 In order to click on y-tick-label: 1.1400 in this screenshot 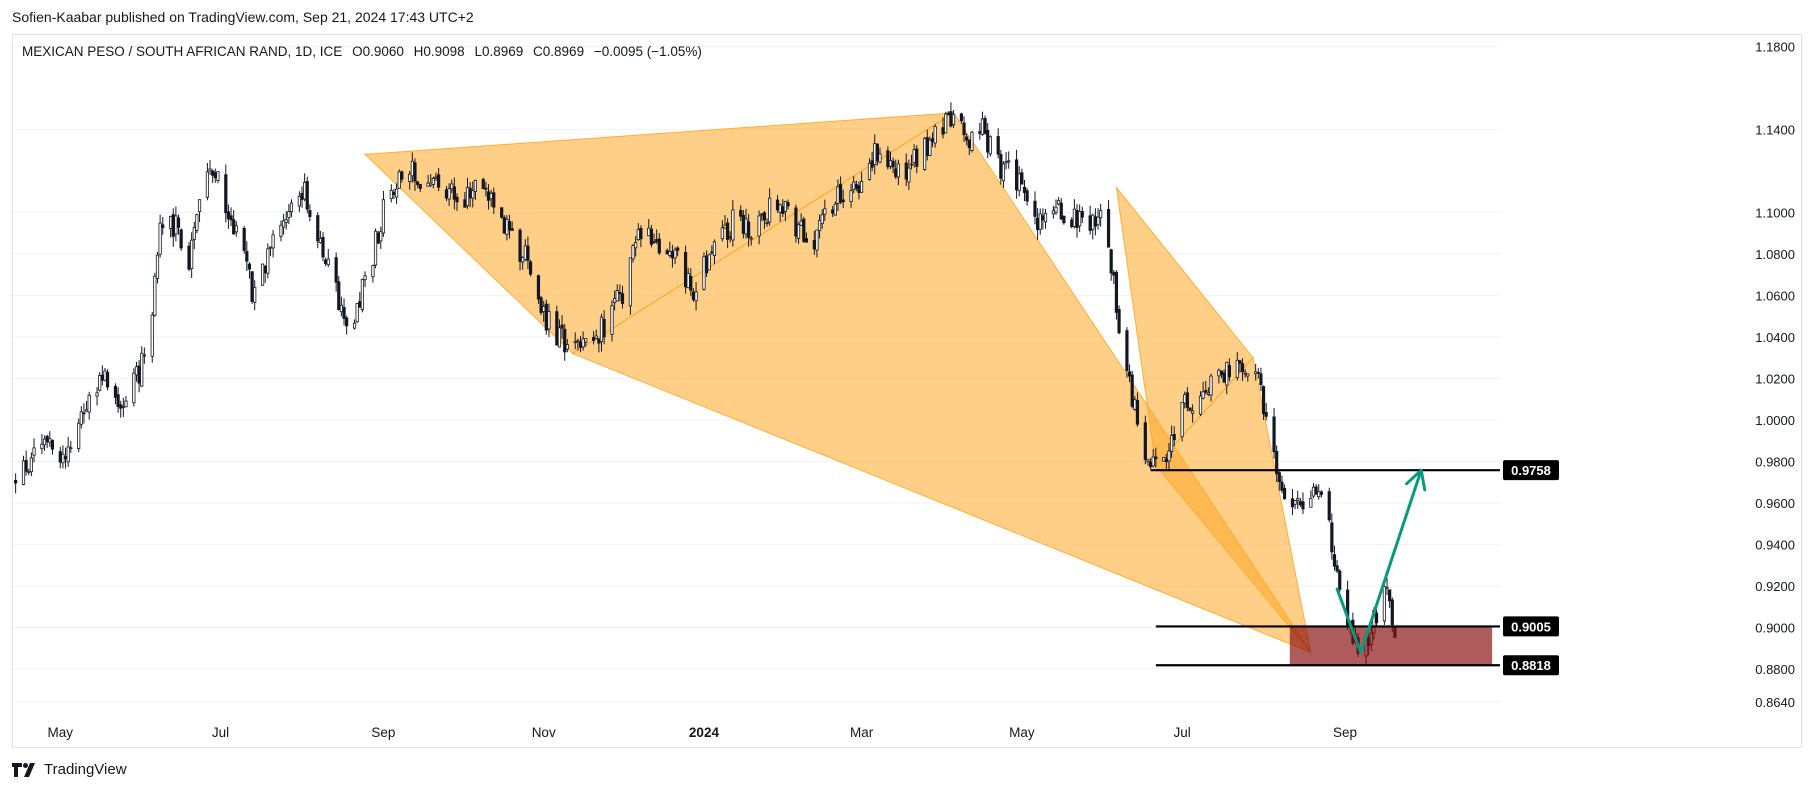, I will do `click(1775, 129)`.